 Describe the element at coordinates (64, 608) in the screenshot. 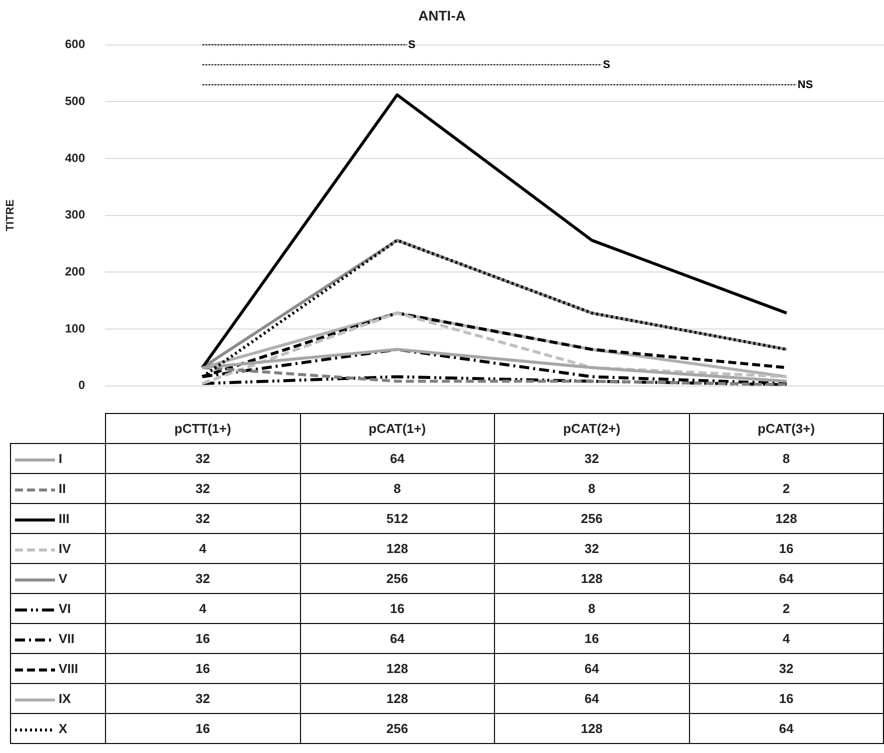

I see `legend-label: VI` at that location.